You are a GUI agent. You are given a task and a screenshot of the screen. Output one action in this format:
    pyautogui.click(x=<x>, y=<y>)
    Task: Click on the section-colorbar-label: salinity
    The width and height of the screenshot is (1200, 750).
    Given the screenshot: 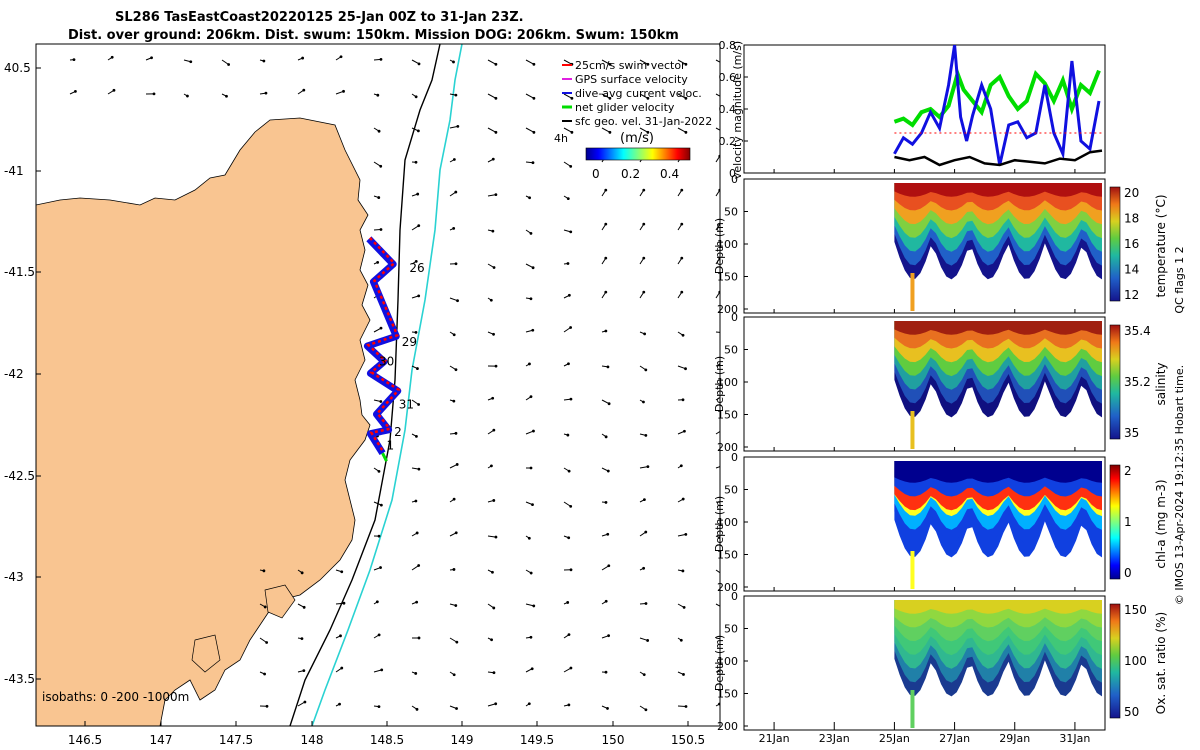 What is the action you would take?
    pyautogui.click(x=1161, y=383)
    